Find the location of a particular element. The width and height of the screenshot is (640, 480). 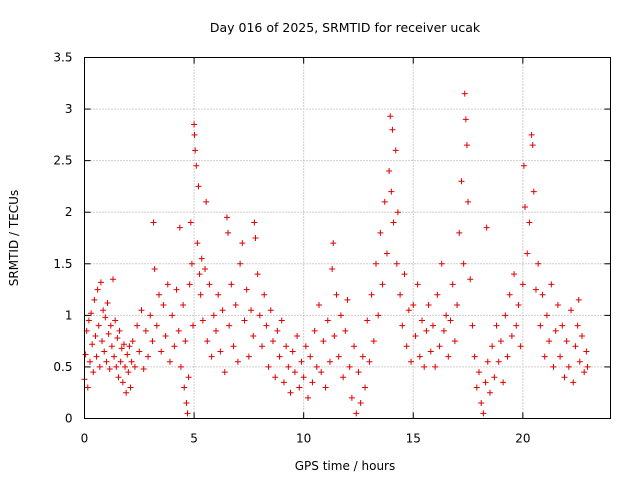

x-tick-label: 10 is located at coordinates (303, 439).